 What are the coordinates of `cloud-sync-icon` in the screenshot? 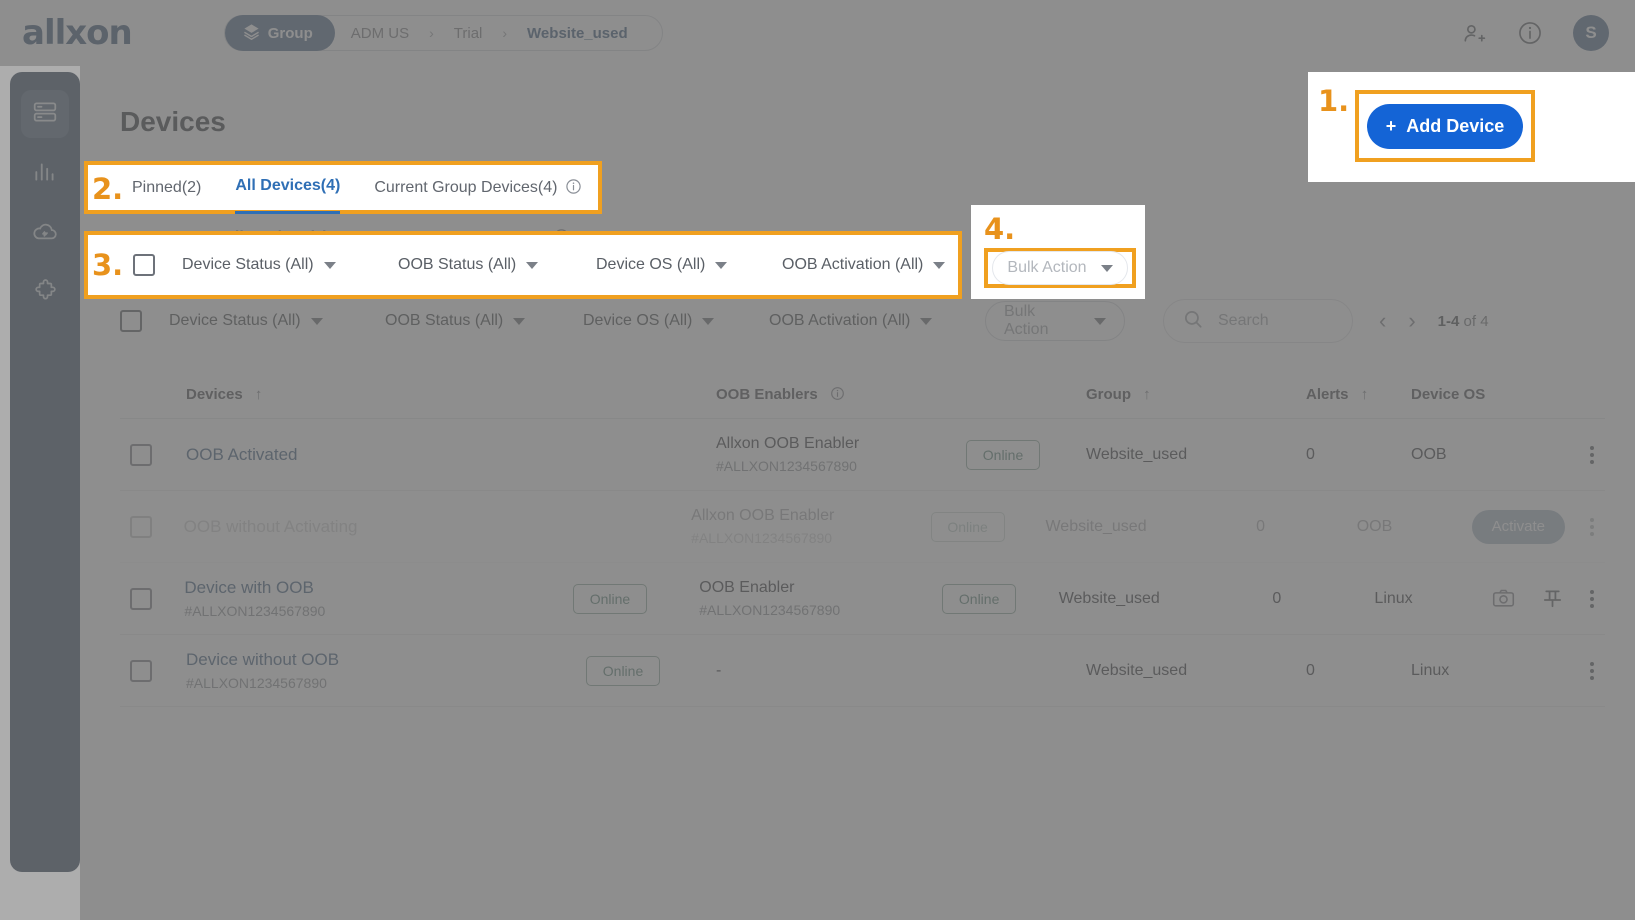 It's located at (45, 234).